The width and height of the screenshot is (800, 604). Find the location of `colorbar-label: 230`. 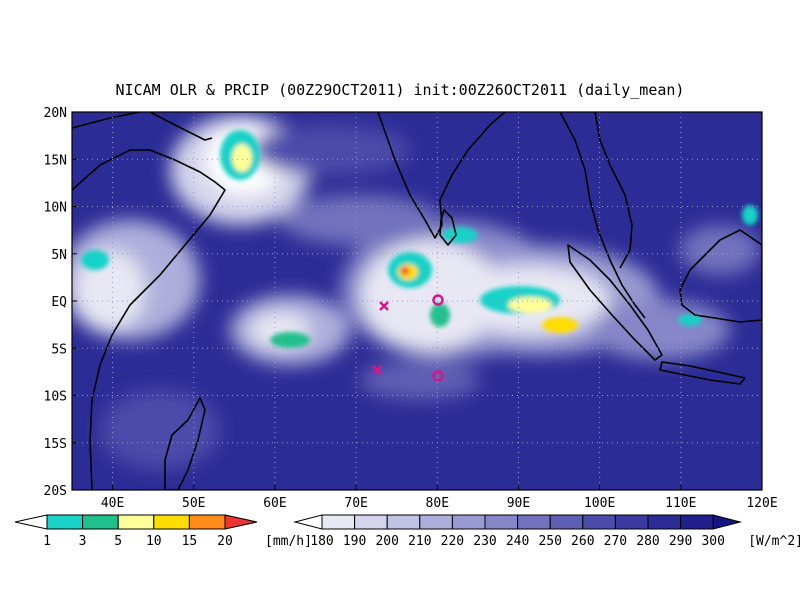

colorbar-label: 230 is located at coordinates (484, 541).